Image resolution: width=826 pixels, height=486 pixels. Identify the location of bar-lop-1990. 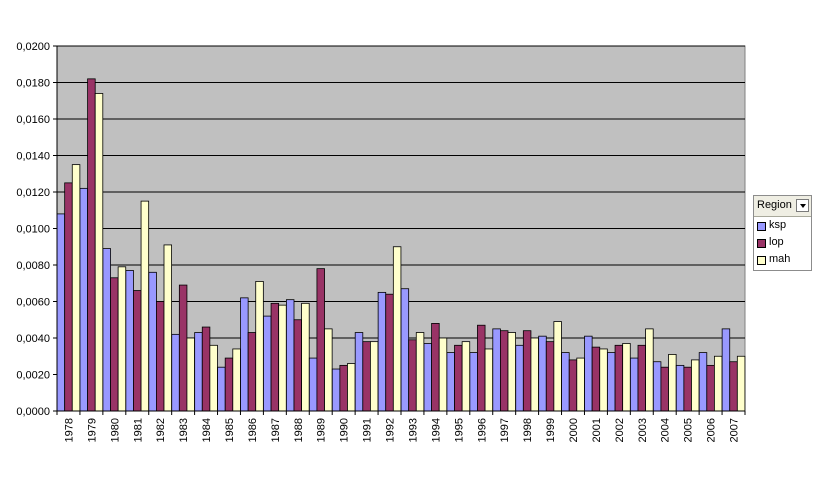
(343, 388).